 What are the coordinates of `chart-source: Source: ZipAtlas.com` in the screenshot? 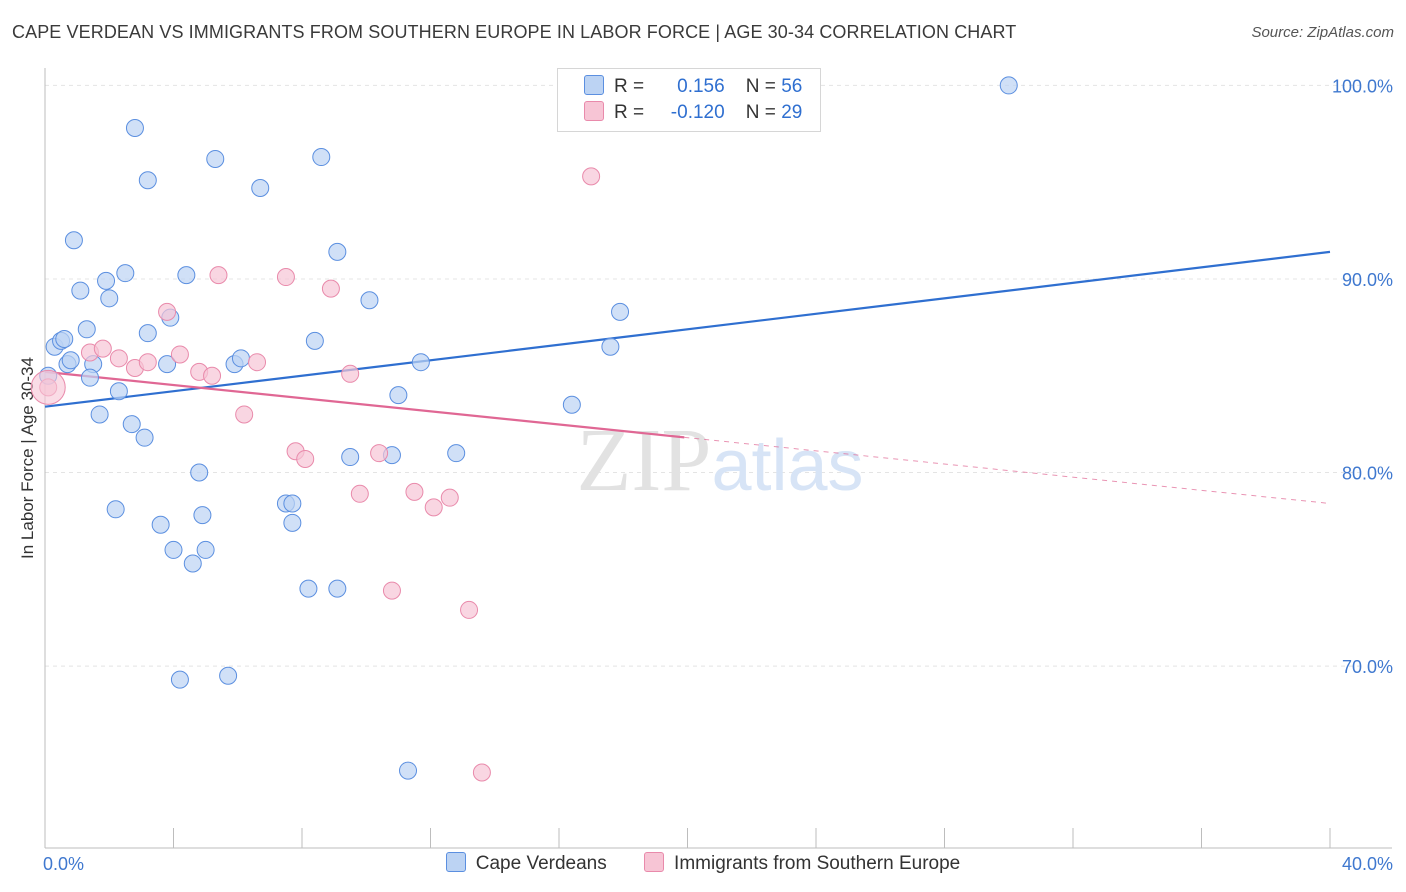 It's located at (1322, 32).